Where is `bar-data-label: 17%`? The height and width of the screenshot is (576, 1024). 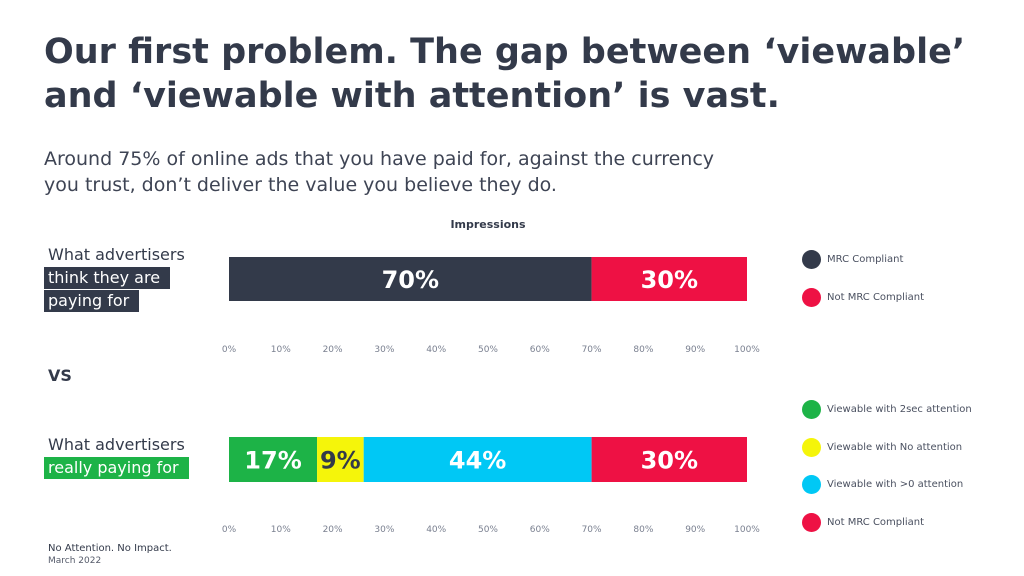
bar-data-label: 17% is located at coordinates (272, 461).